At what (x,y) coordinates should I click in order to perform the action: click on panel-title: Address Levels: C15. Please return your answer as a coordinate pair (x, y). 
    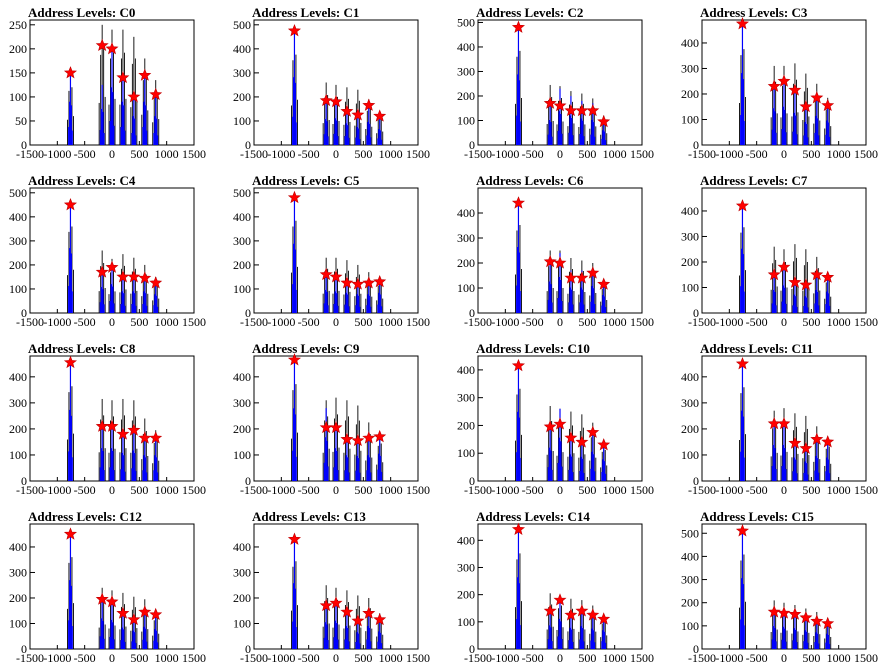
    Looking at the image, I should click on (757, 516).